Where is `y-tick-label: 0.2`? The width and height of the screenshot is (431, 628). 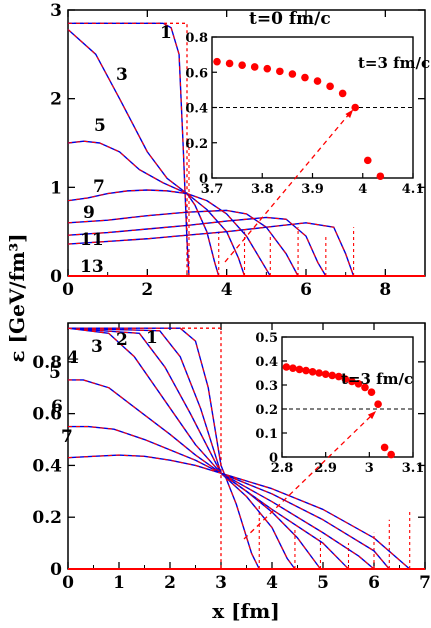 y-tick-label: 0.2 is located at coordinates (47, 518).